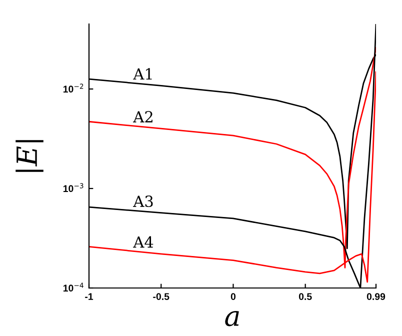 This screenshot has width=402, height=336. What do you see at coordinates (233, 296) in the screenshot?
I see `x-tick-label: 0` at bounding box center [233, 296].